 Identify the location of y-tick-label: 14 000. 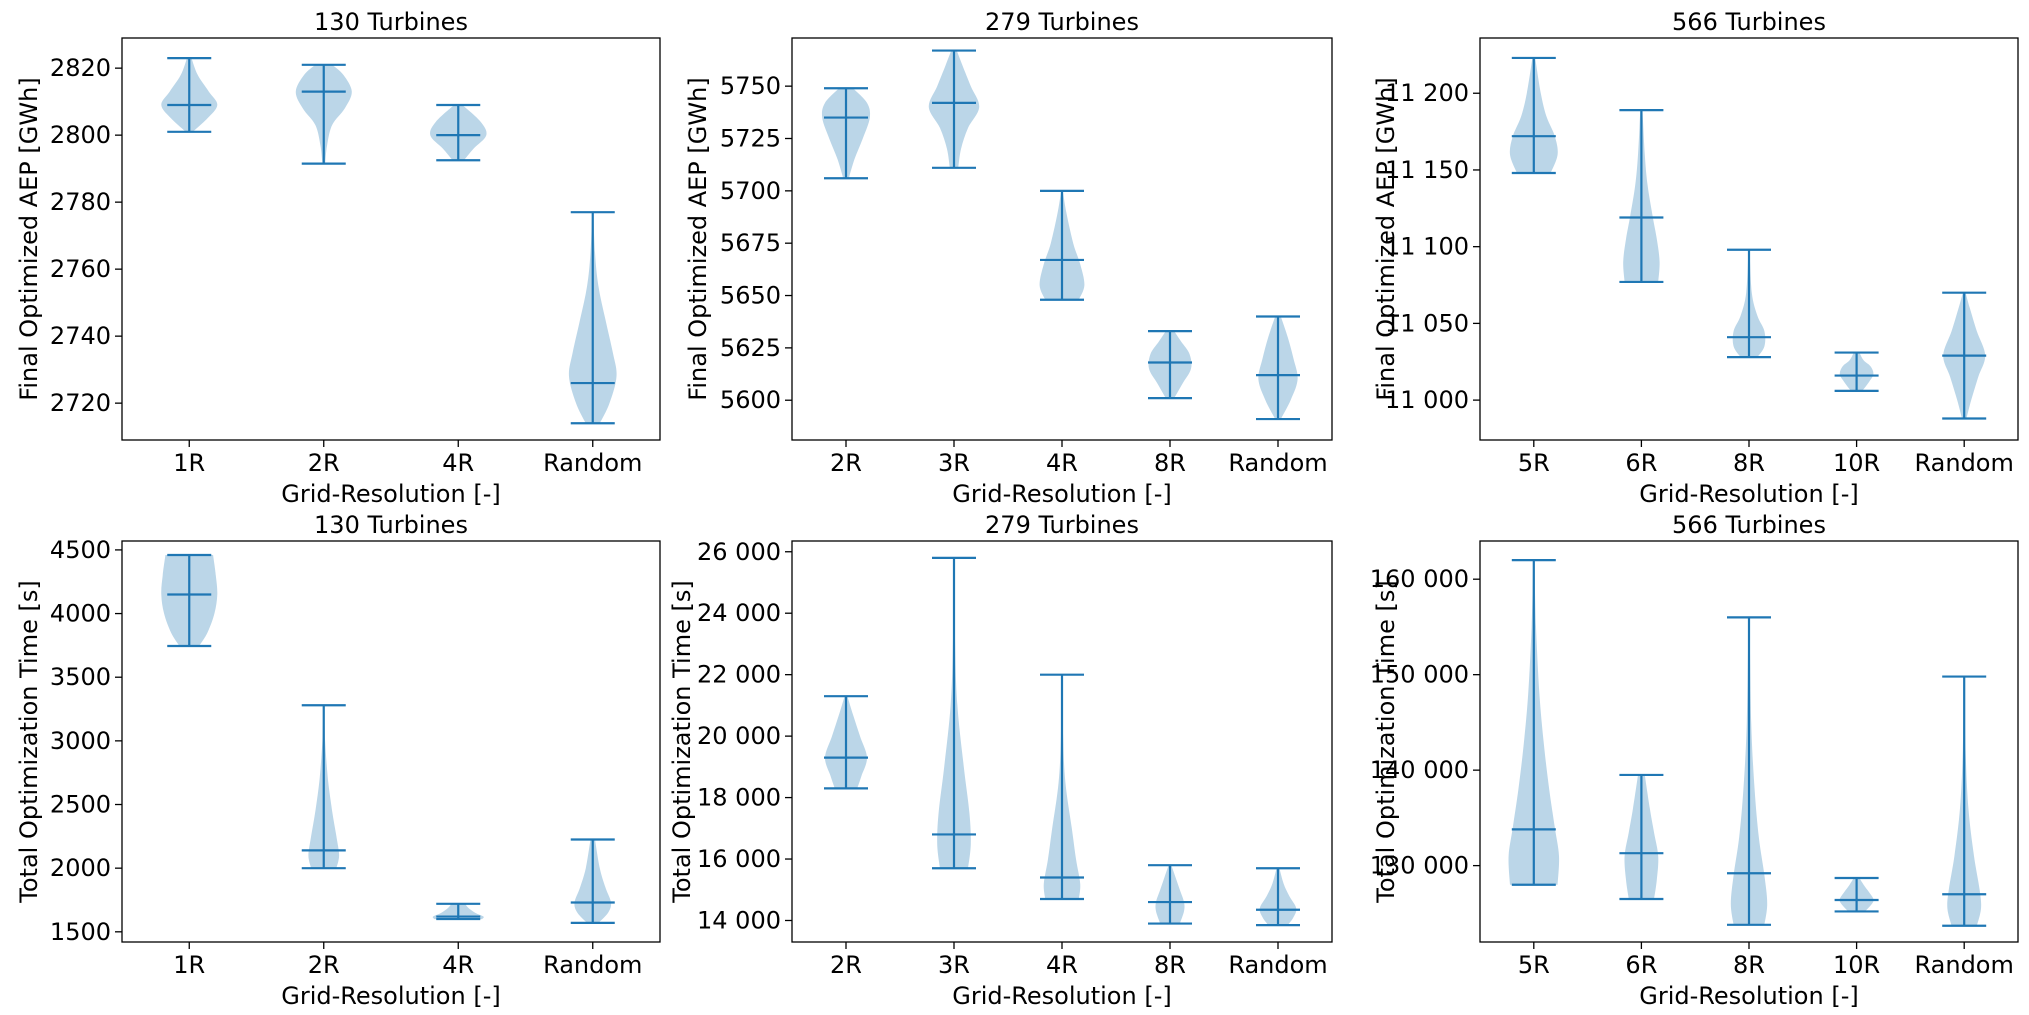
(739, 920).